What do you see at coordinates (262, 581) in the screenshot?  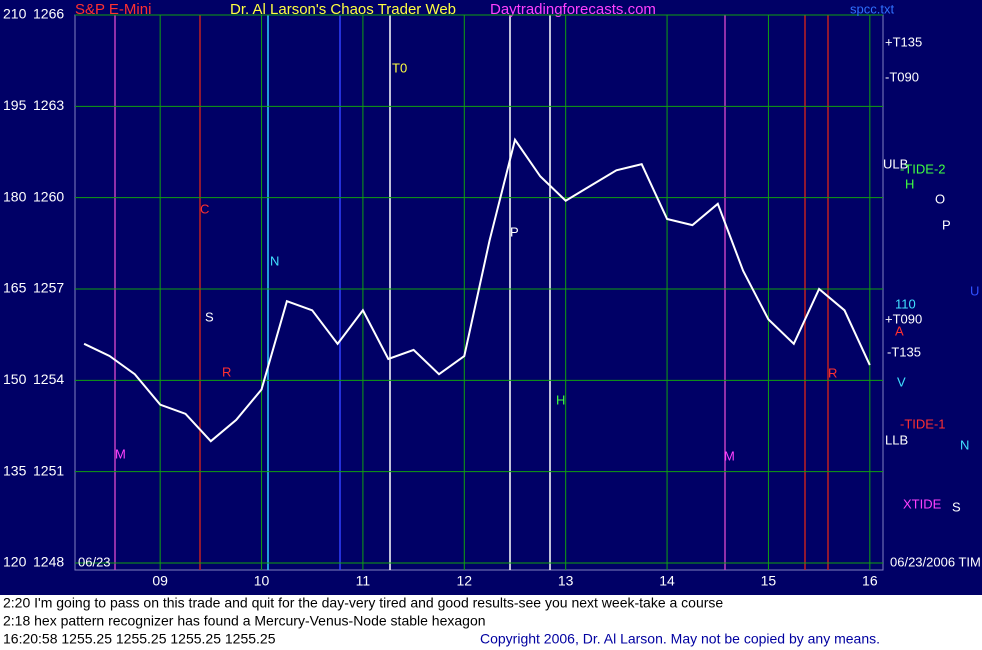 I see `x-tick-label: 10` at bounding box center [262, 581].